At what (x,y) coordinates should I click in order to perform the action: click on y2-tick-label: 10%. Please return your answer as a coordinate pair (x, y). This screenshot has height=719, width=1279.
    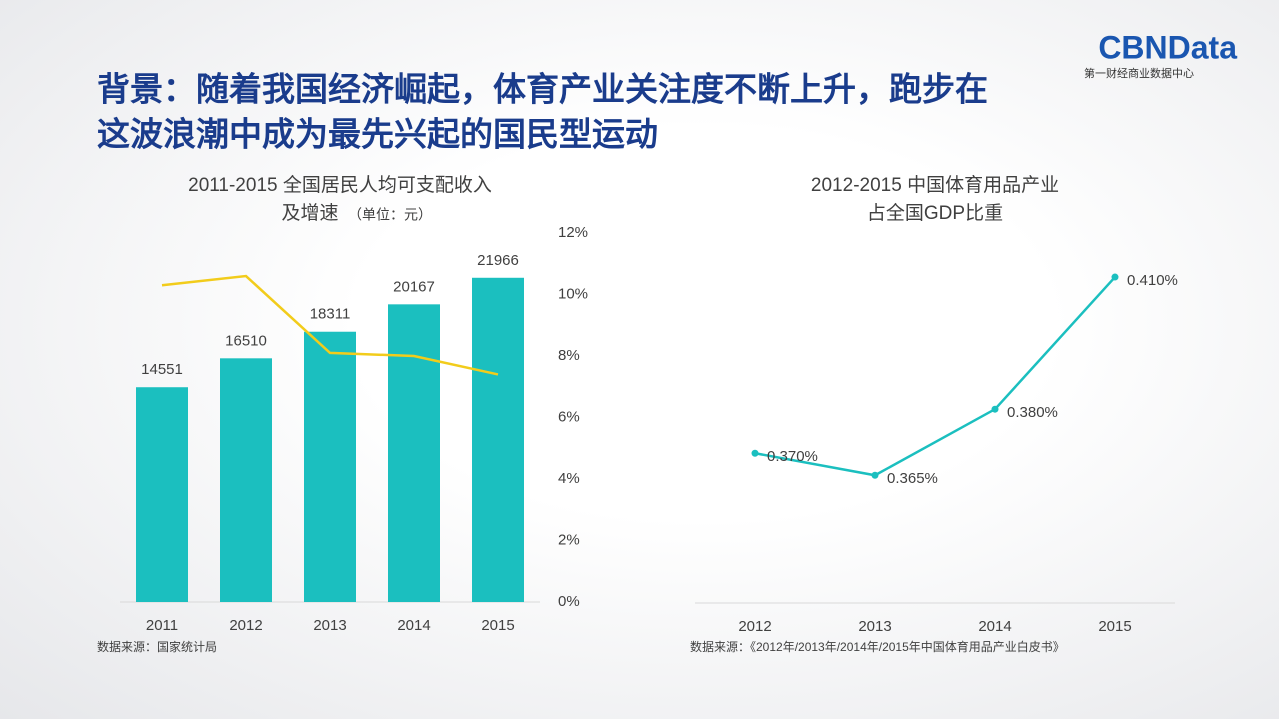
    Looking at the image, I should click on (573, 293).